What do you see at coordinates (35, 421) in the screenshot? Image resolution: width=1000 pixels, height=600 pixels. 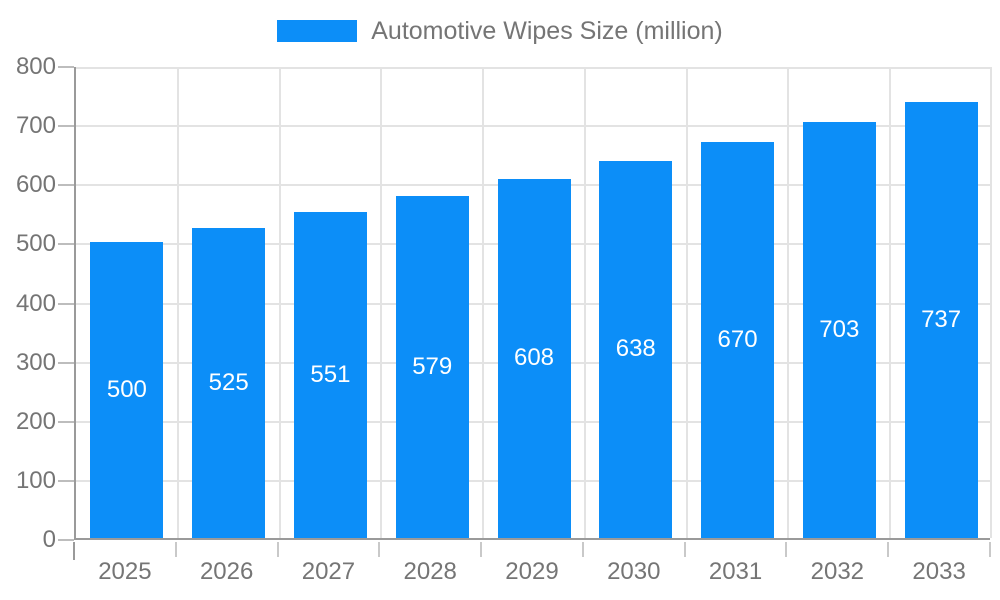 I see `y-tick-label: 200` at bounding box center [35, 421].